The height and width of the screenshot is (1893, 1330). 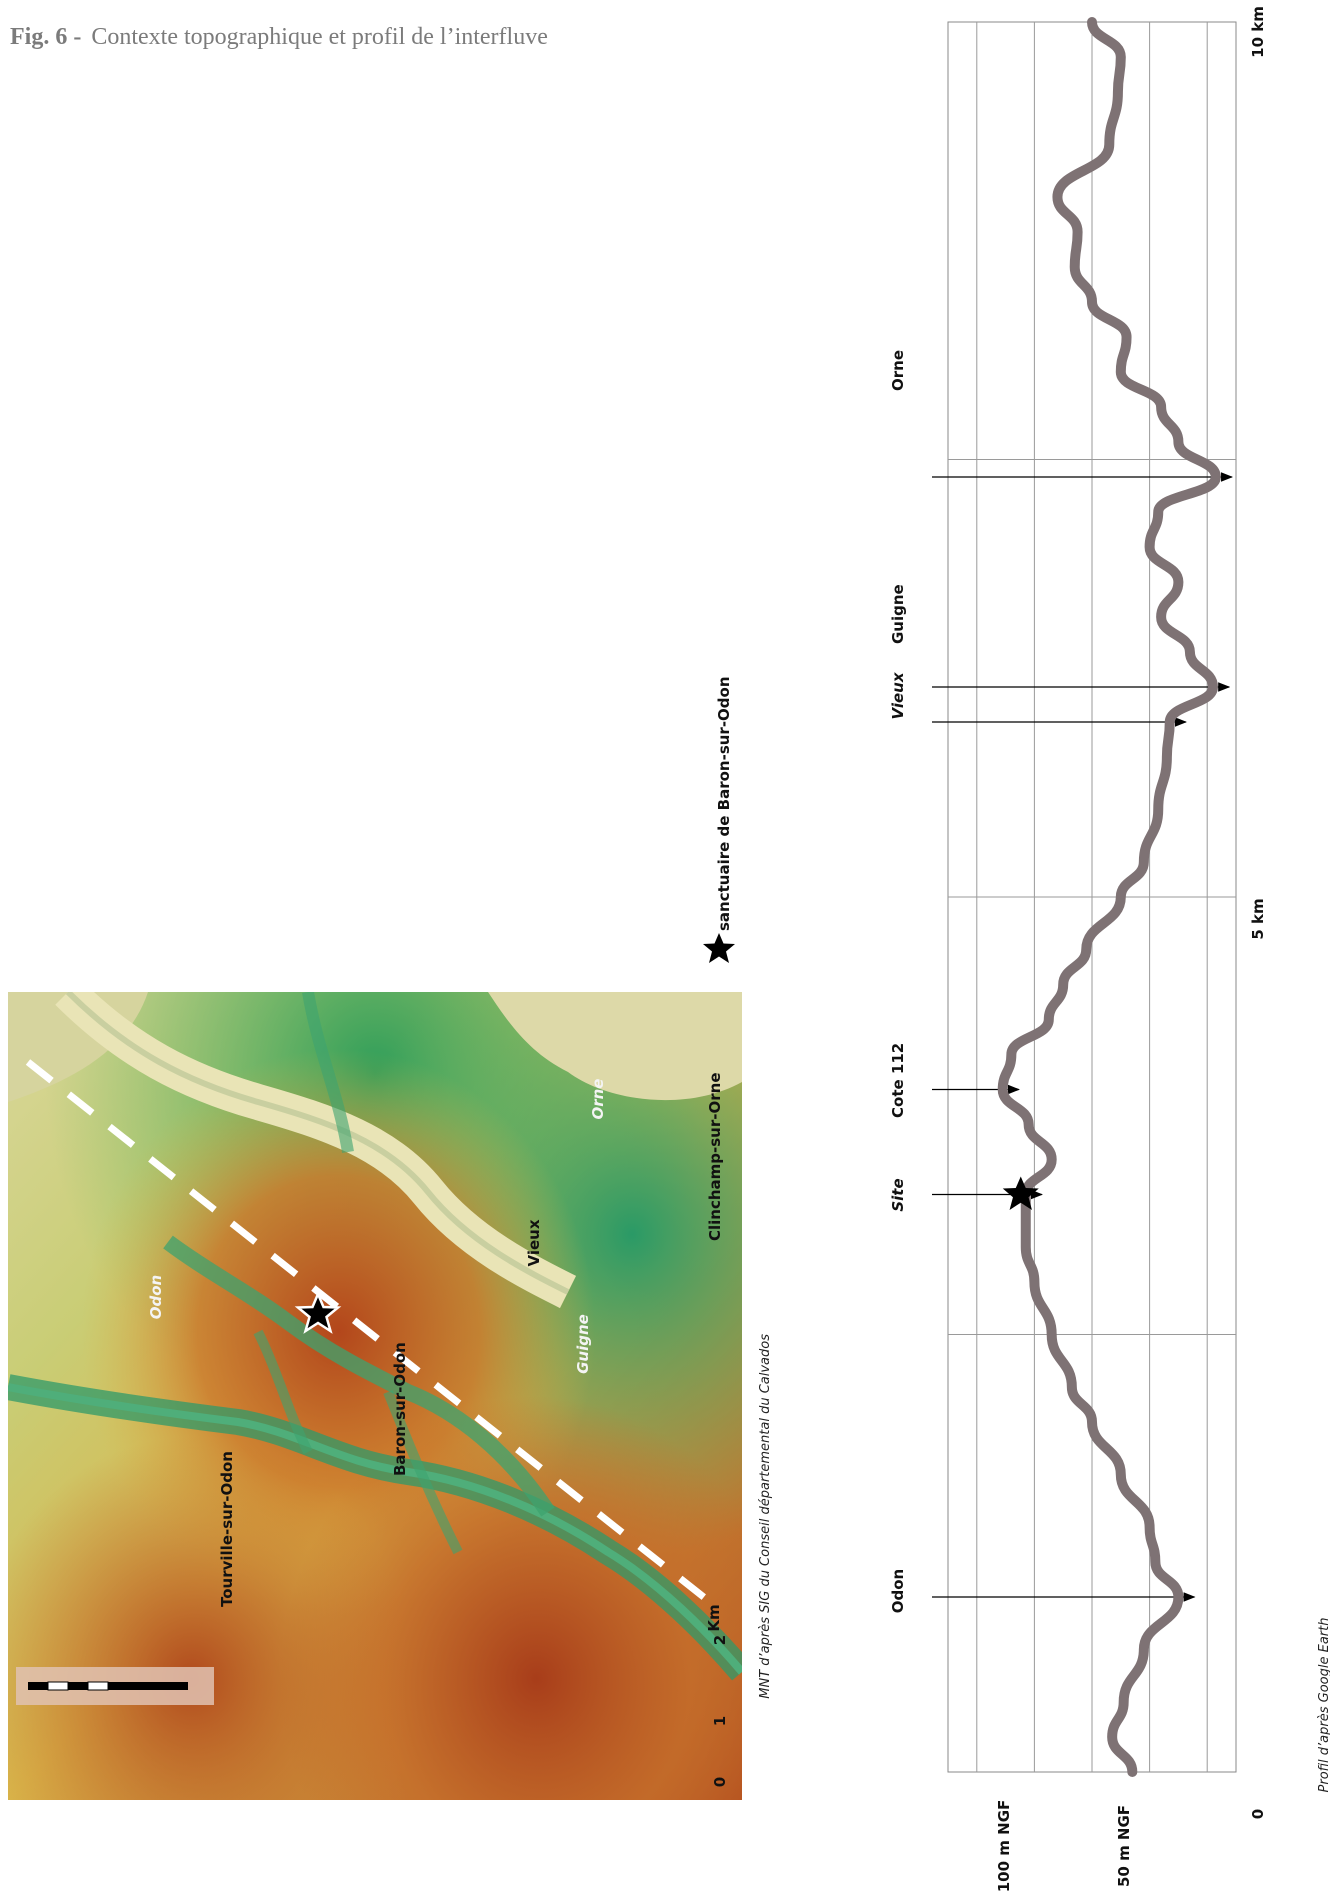 I want to click on annot-site: Site, so click(x=898, y=1195).